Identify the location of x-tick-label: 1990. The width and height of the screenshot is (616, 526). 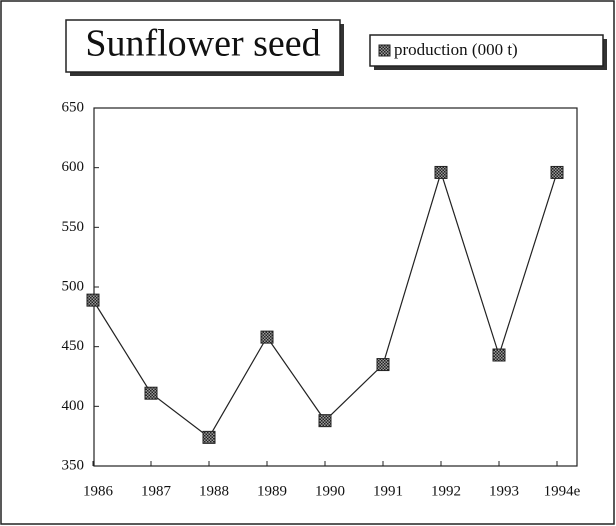
(330, 491).